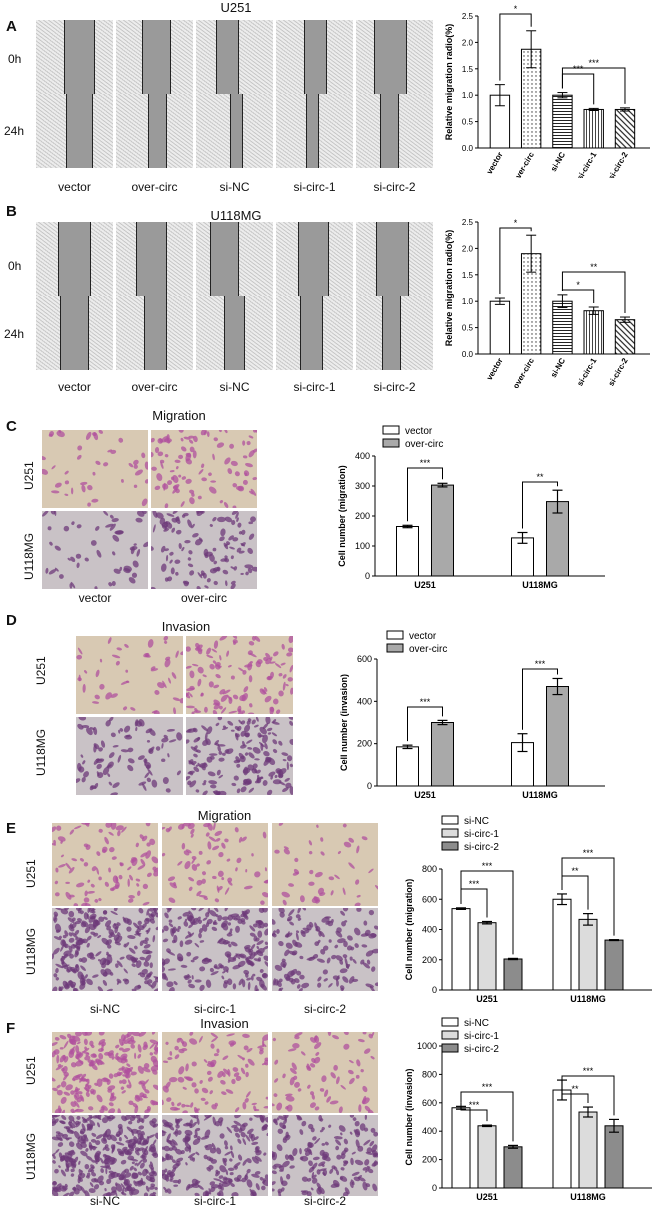  I want to click on panel-label-b: B, so click(11, 211).